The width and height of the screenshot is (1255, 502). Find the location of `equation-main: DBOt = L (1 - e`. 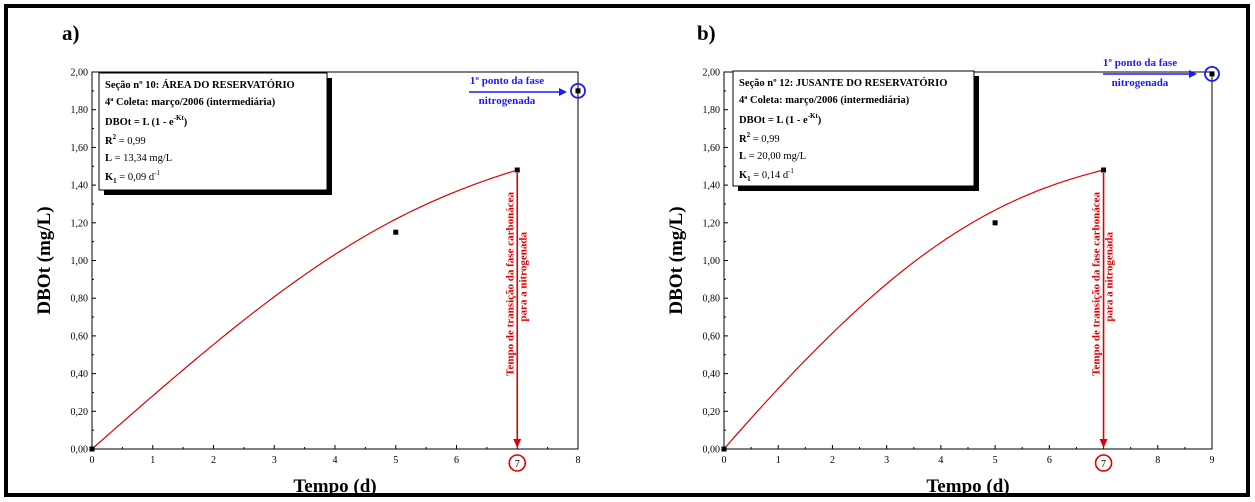

equation-main: DBOt = L (1 - e is located at coordinates (139, 122).